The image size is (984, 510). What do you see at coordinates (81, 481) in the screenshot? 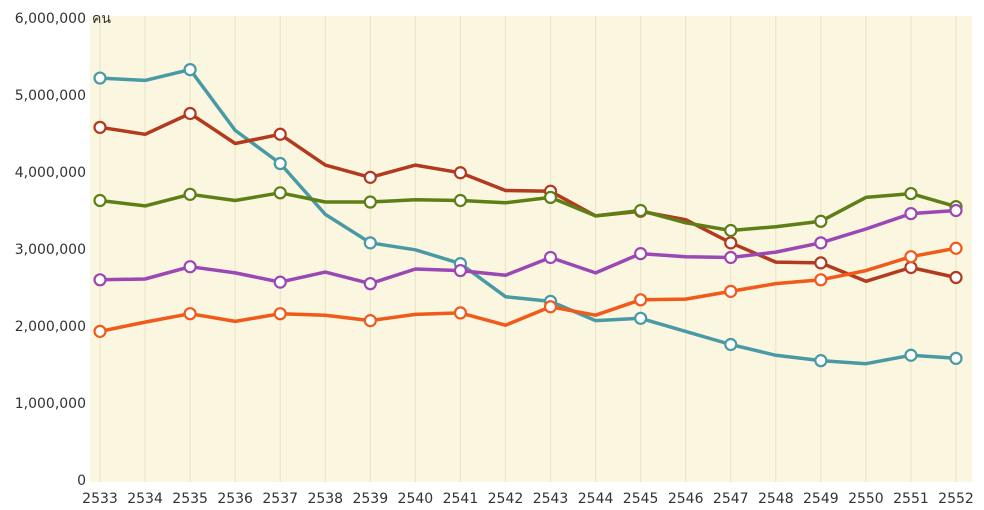
I see `y-tick-label: 0` at bounding box center [81, 481].